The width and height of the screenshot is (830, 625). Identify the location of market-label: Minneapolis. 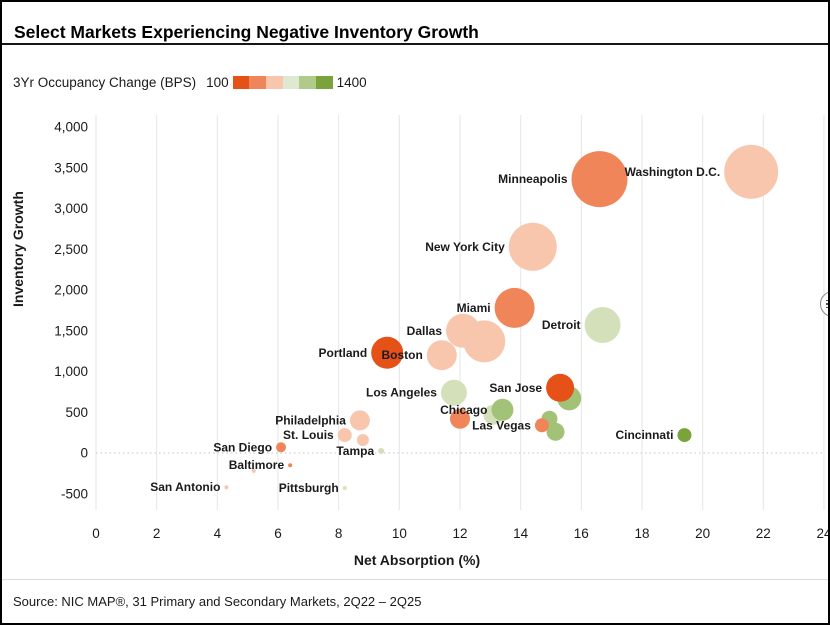
(533, 179).